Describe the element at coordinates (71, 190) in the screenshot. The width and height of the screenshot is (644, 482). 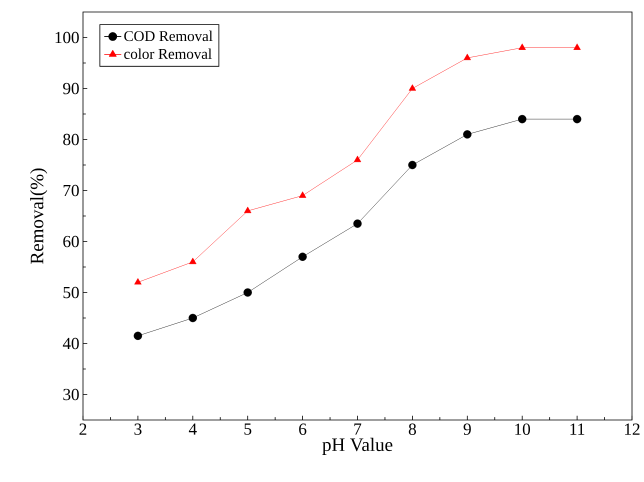
I see `y-tick-label: 70` at that location.